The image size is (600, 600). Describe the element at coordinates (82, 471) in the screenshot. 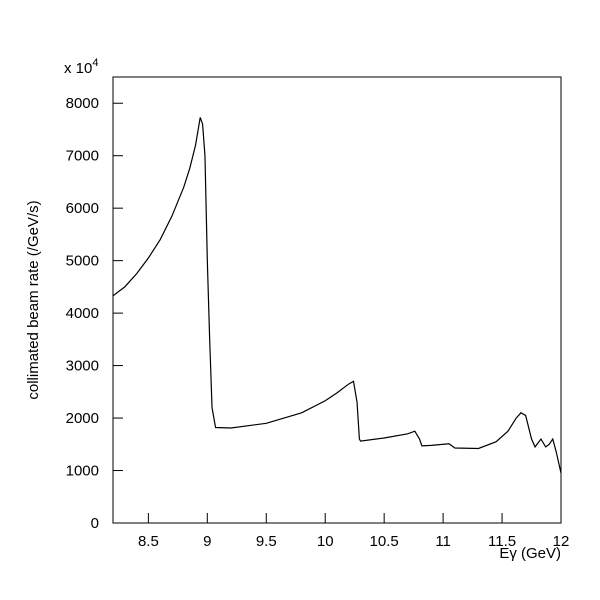

I see `y-tick-label: 1000` at that location.